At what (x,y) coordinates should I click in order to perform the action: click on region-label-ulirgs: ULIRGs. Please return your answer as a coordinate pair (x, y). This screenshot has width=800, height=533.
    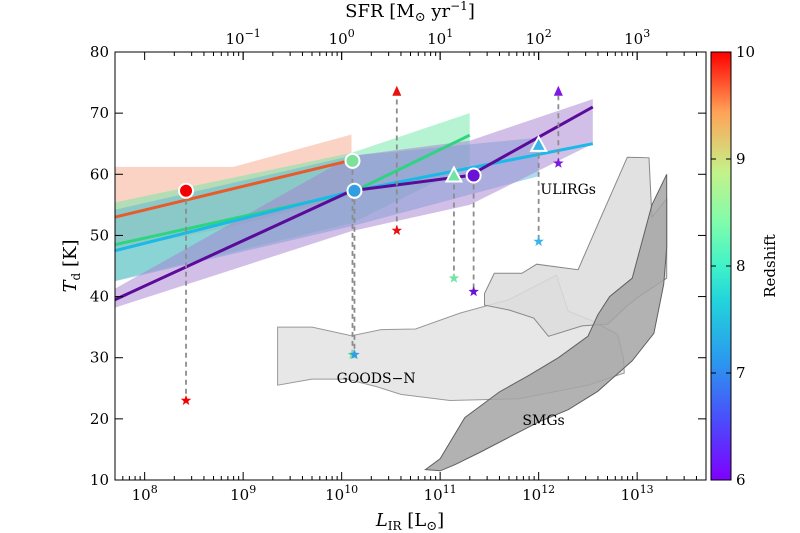
    Looking at the image, I should click on (568, 190).